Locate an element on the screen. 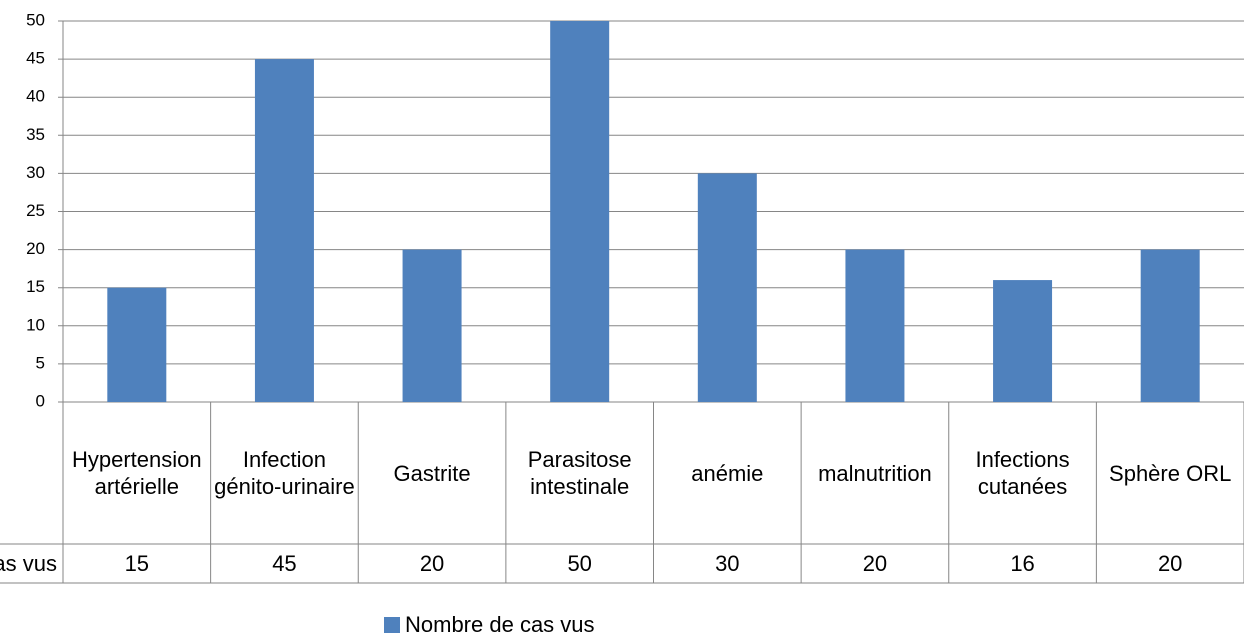 This screenshot has height=639, width=1244. category-label: Infections cutanées is located at coordinates (1022, 473).